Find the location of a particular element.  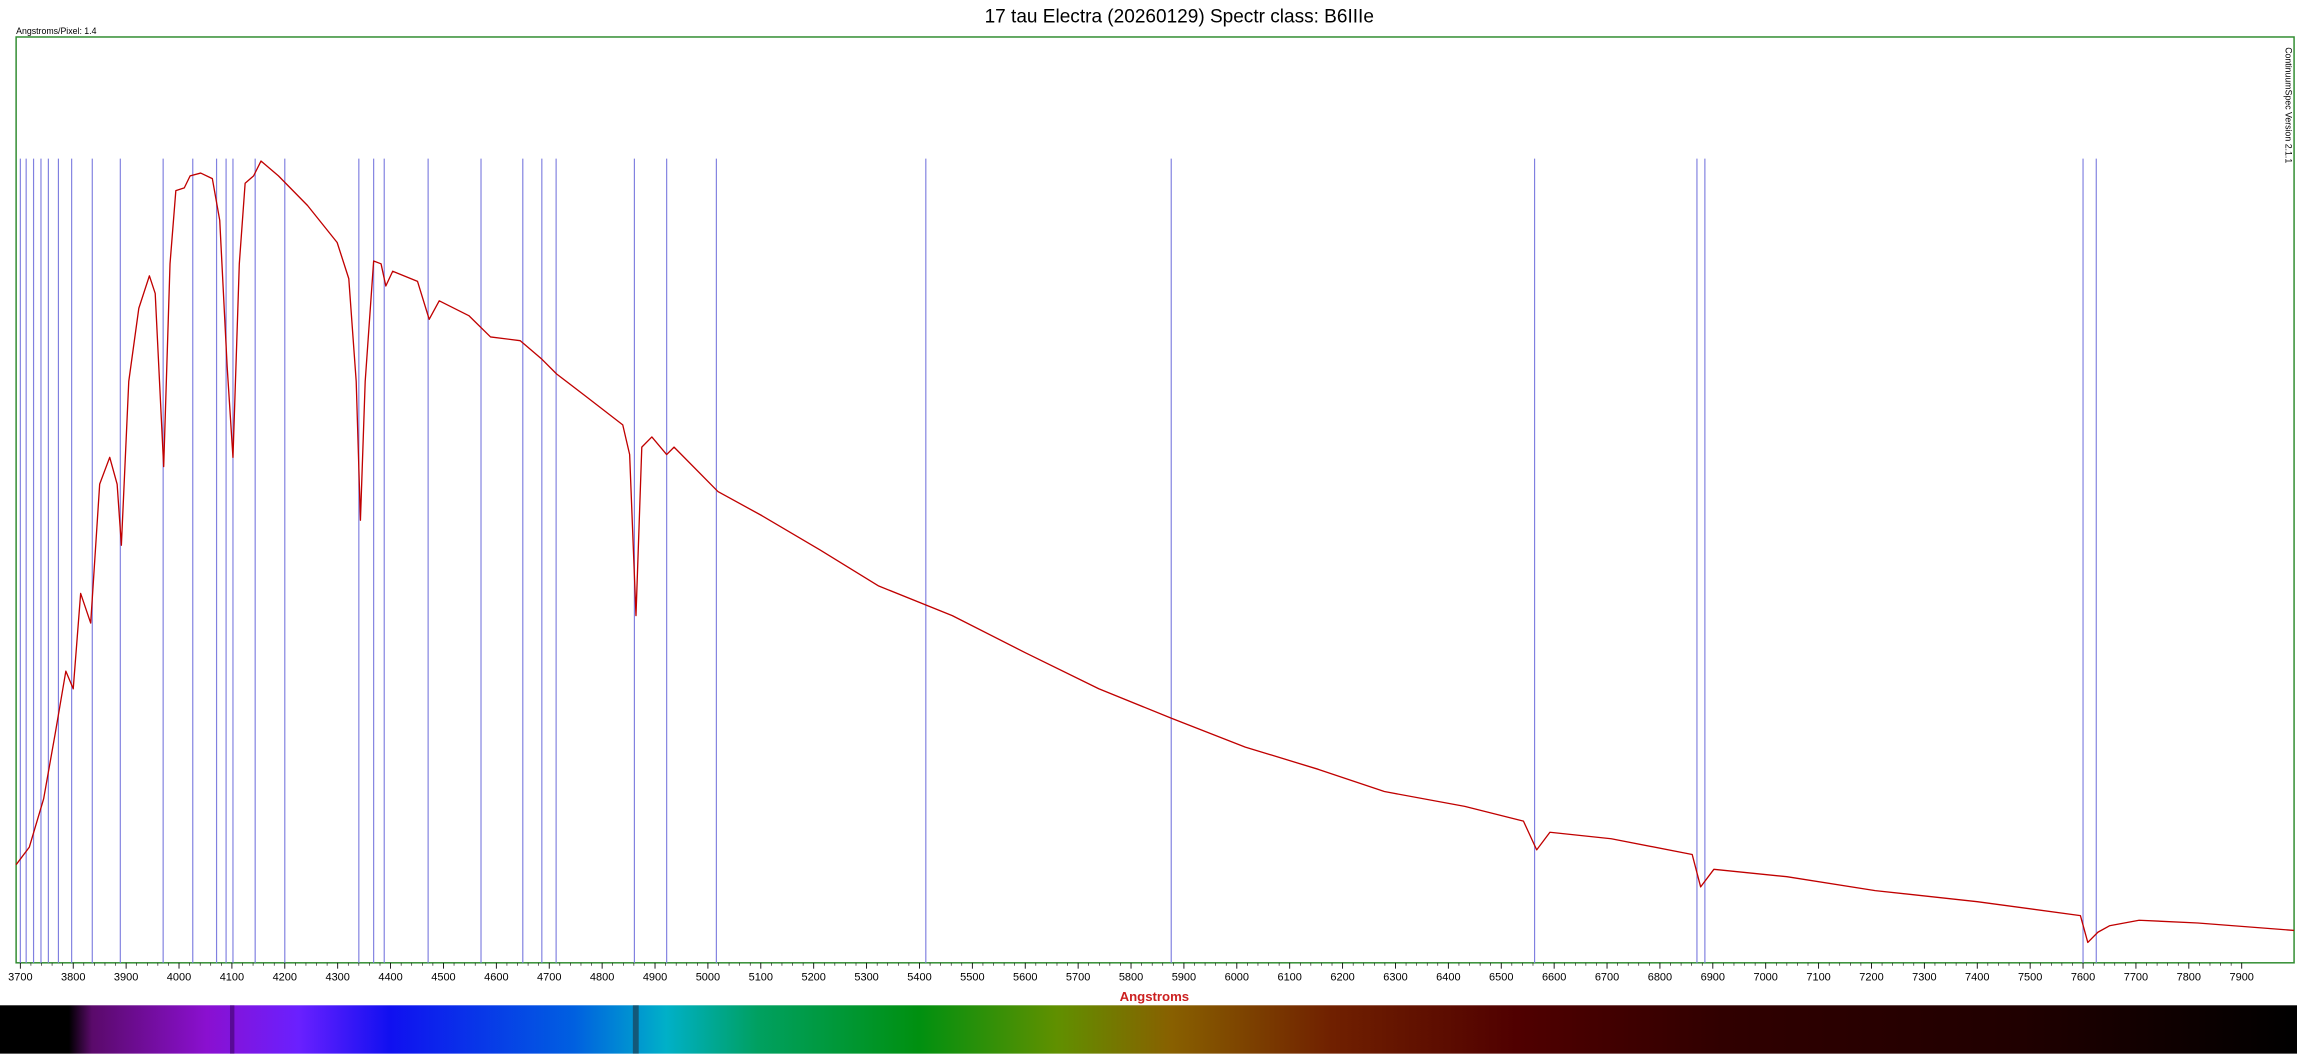

x-tick-label: 7400 is located at coordinates (1977, 977).